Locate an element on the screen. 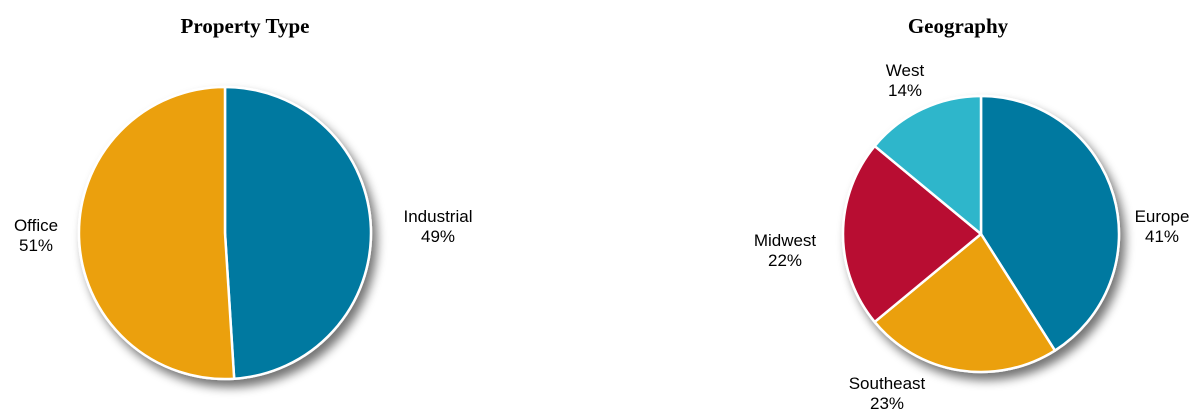 The height and width of the screenshot is (410, 1192). pie-labels-property-type: Industrial 49% Office 51% is located at coordinates (243, 231).